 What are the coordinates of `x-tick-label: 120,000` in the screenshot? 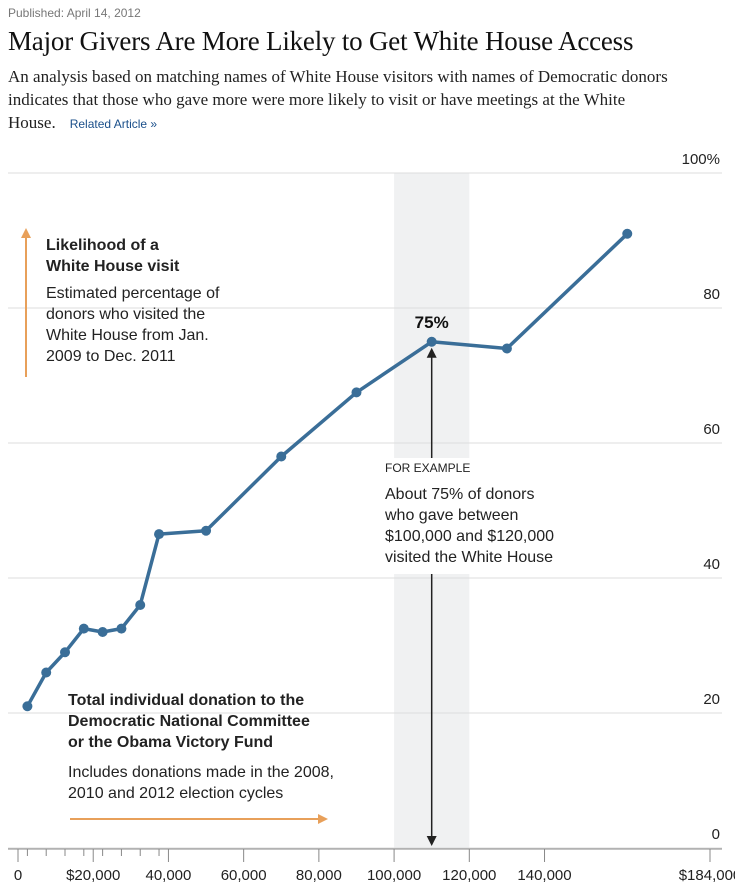 It's located at (469, 875).